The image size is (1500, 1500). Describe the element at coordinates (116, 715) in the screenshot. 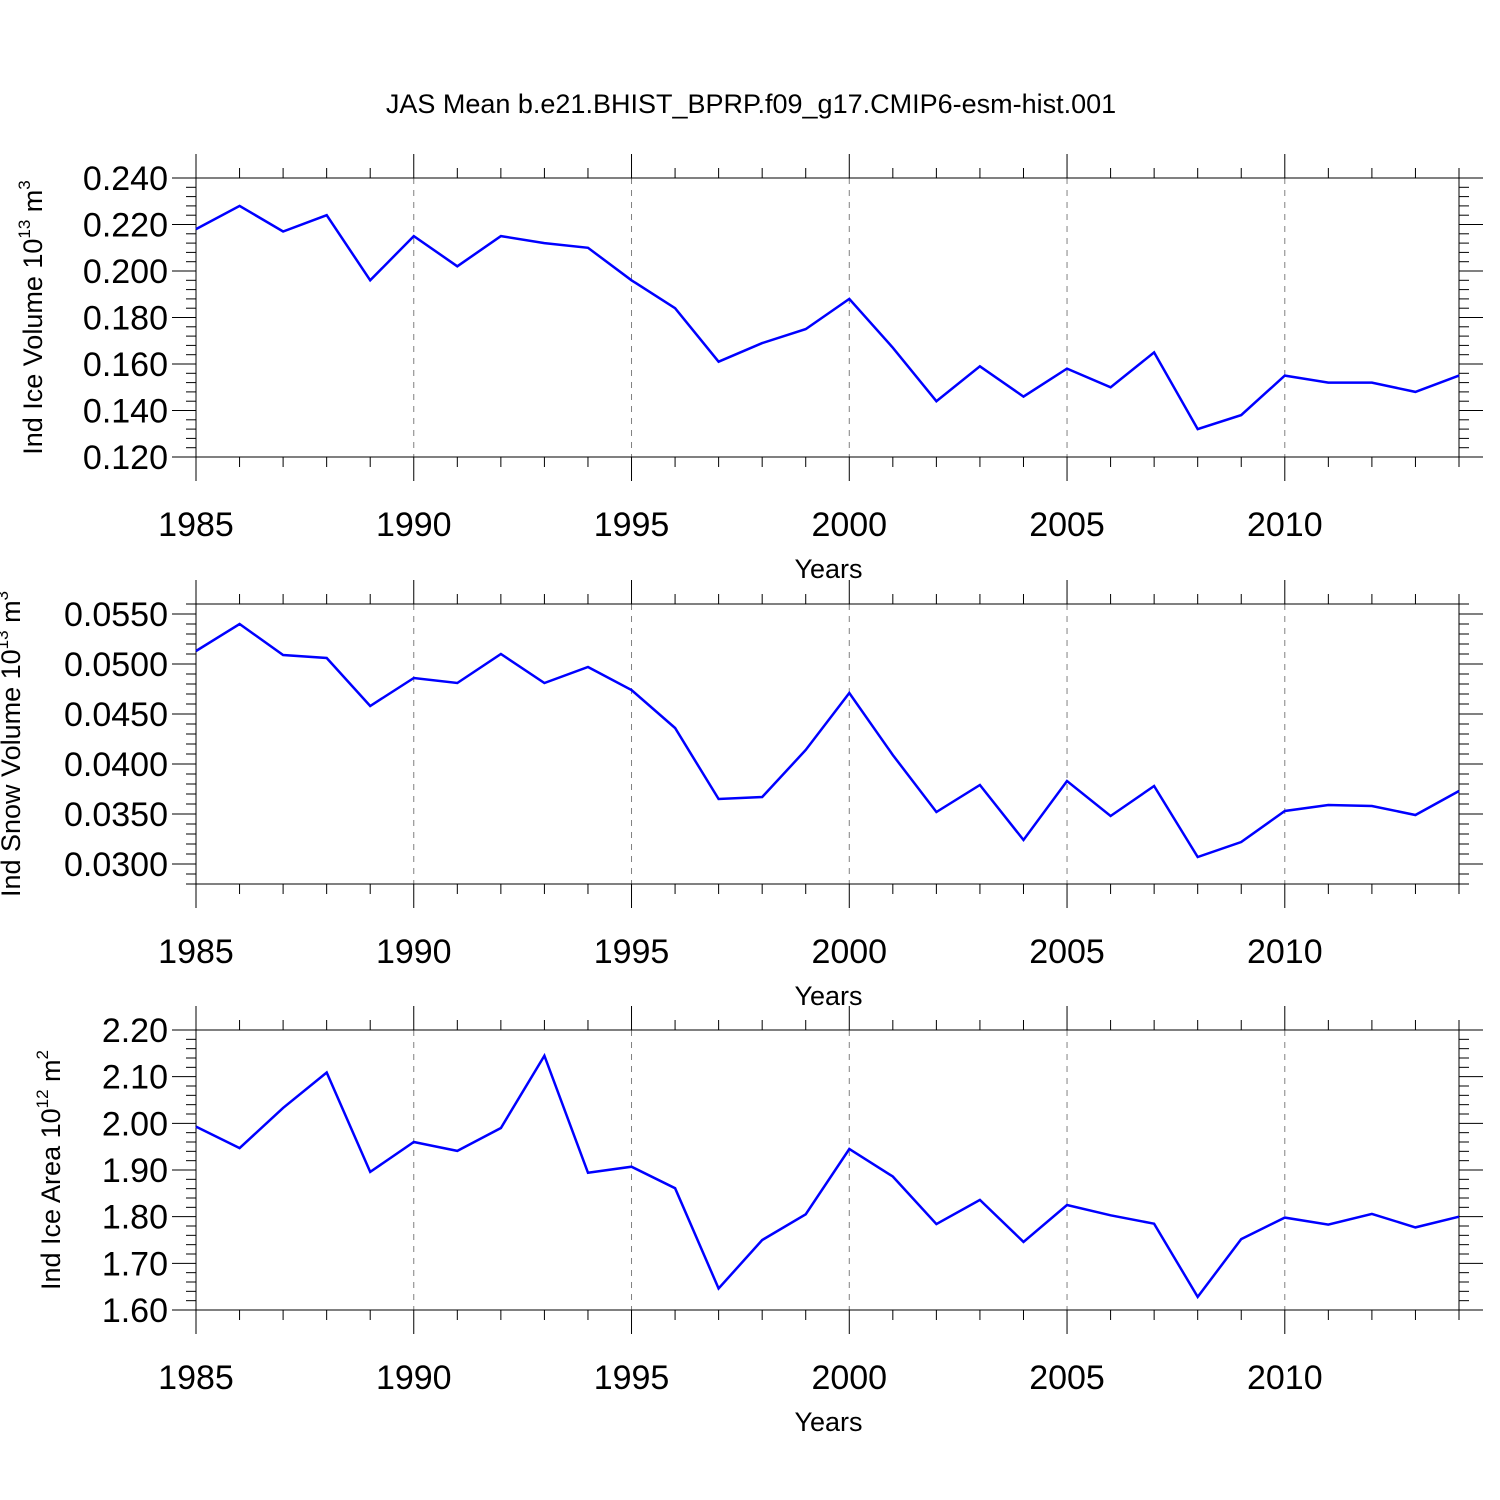

I see `y-tick-label: 0.0450` at that location.